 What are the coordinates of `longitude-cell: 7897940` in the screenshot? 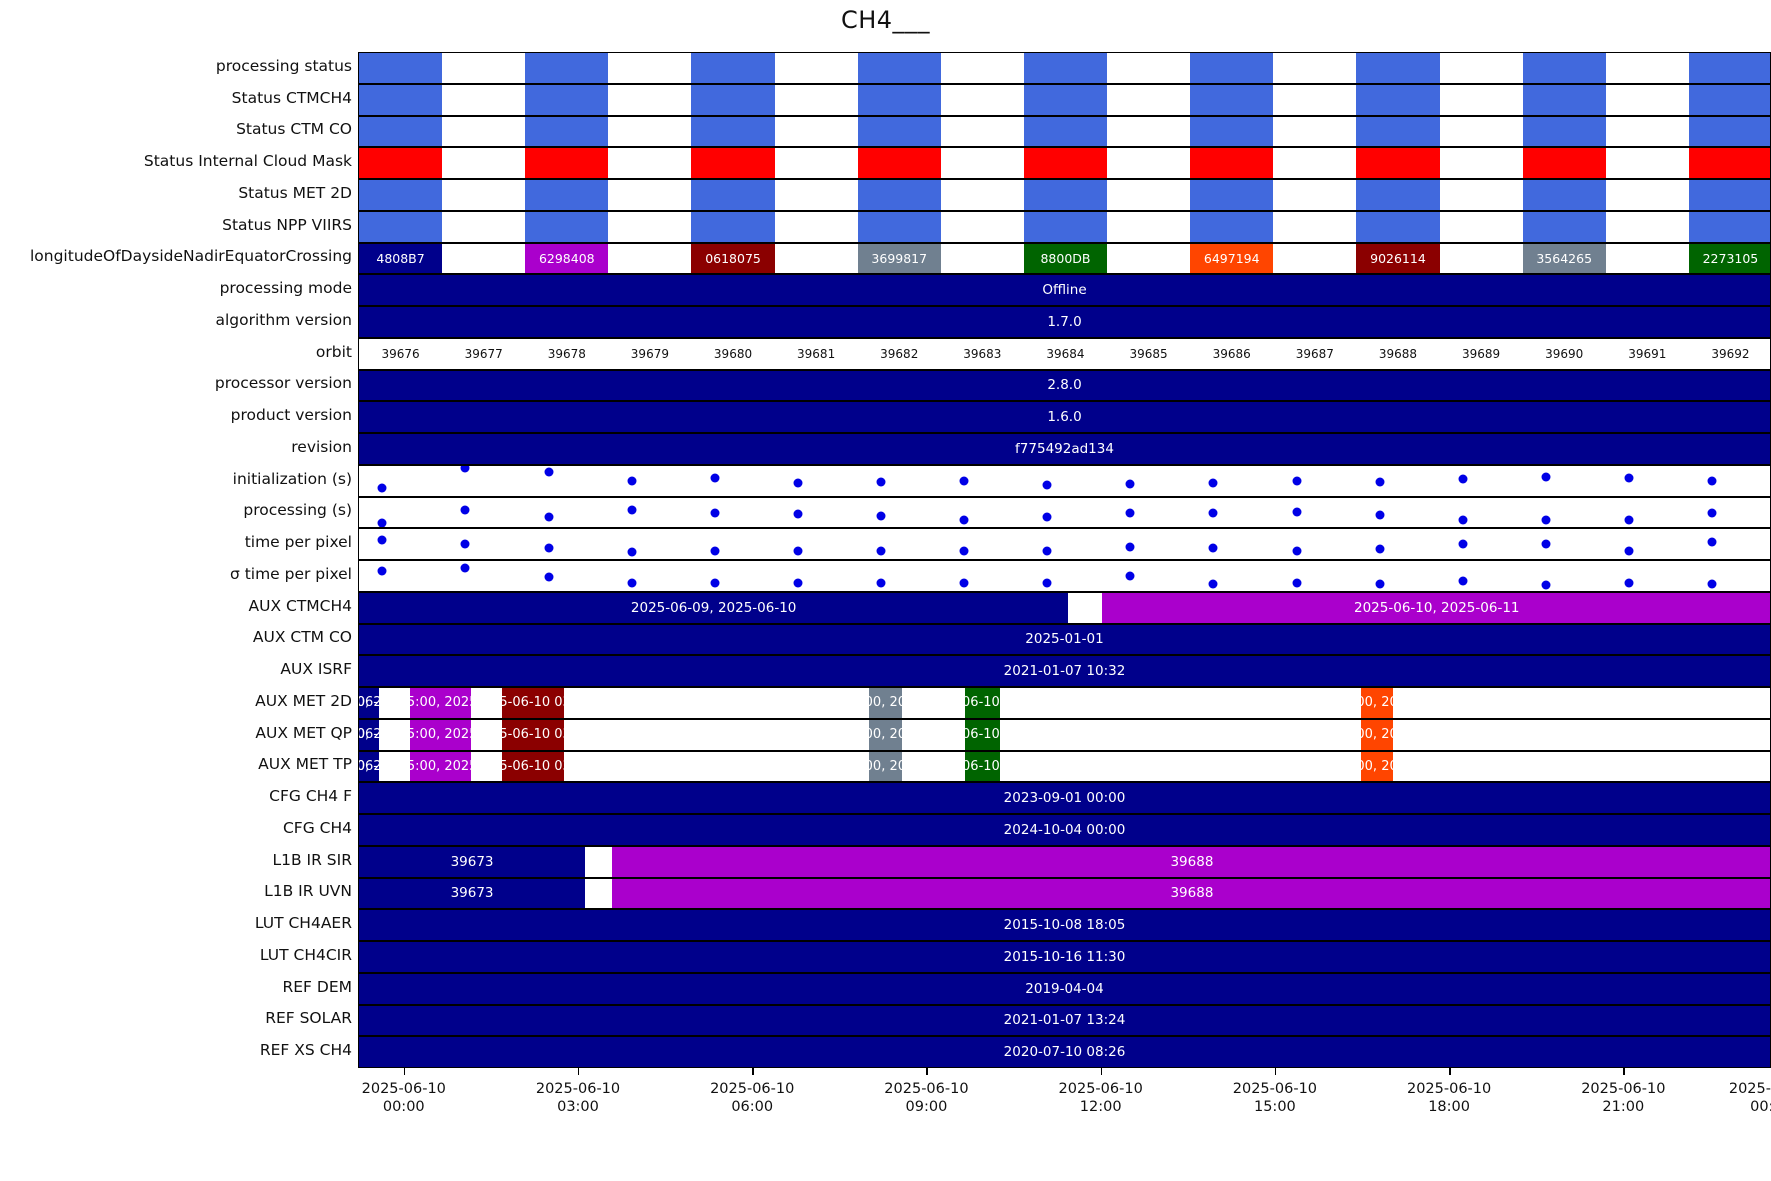 It's located at (1481, 258).